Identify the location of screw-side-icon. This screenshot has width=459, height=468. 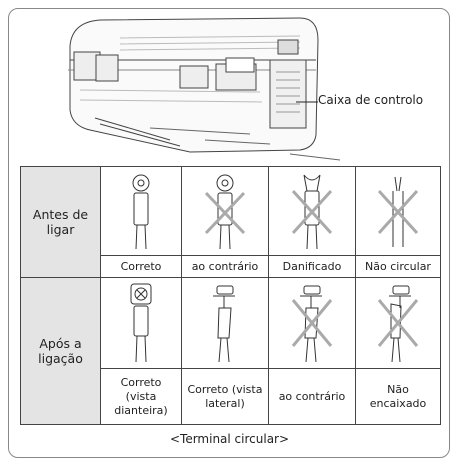
(224, 324).